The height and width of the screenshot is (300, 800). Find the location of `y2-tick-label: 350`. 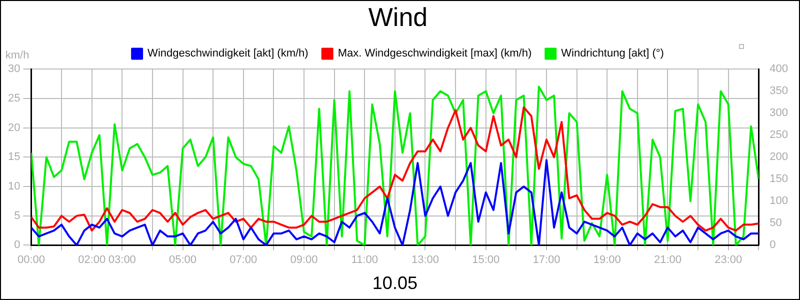

y2-tick-label: 350 is located at coordinates (779, 91).